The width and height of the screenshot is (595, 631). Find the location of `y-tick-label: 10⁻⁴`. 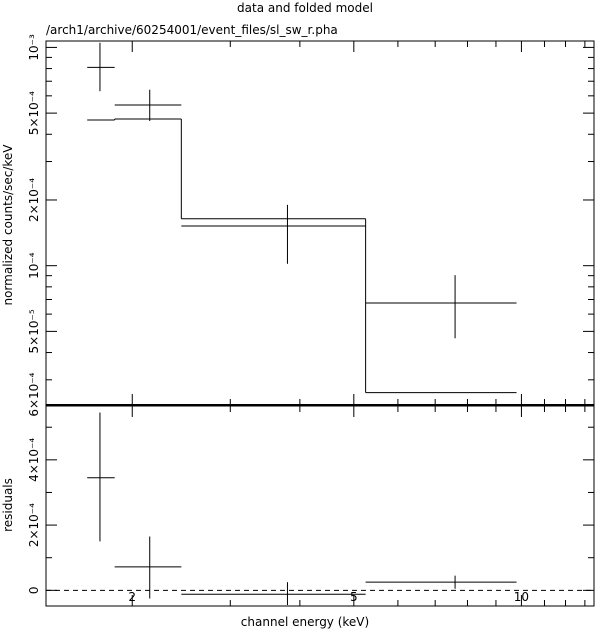

y-tick-label: 10⁻⁴ is located at coordinates (34, 265).